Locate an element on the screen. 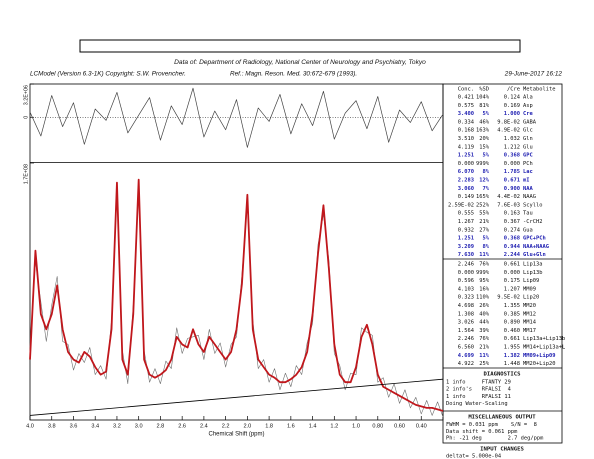 The image size is (594, 459). table-cell: 1.212 is located at coordinates (512, 147).